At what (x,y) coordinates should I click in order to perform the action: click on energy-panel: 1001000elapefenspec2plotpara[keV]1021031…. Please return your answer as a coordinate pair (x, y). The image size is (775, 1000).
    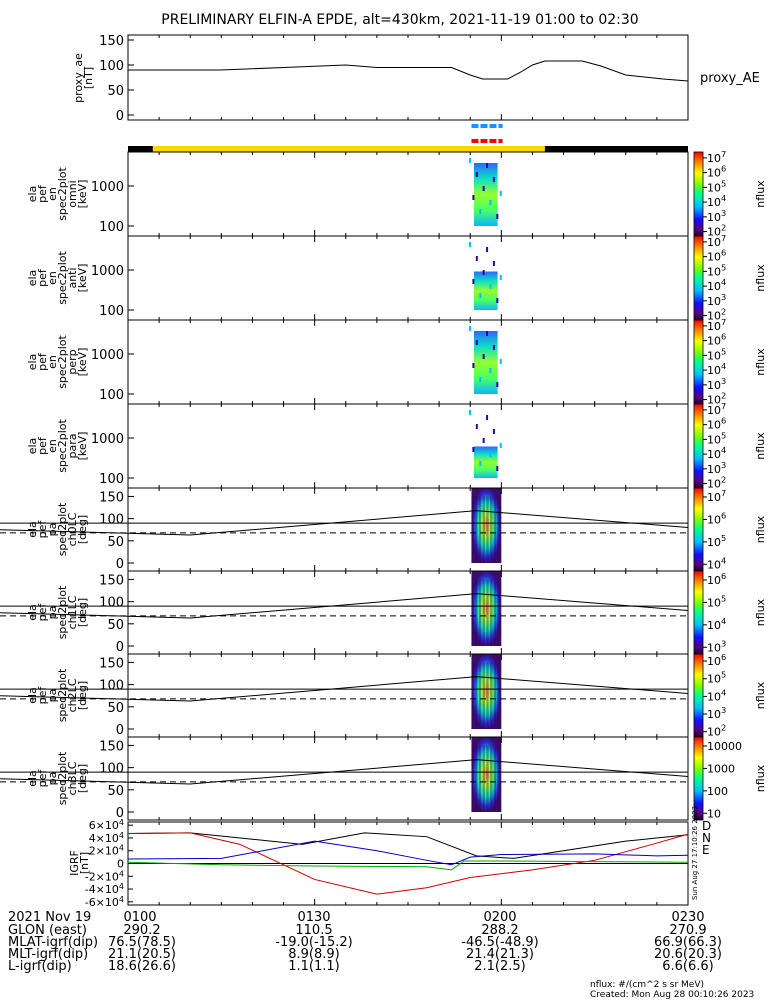
    Looking at the image, I should click on (396, 446).